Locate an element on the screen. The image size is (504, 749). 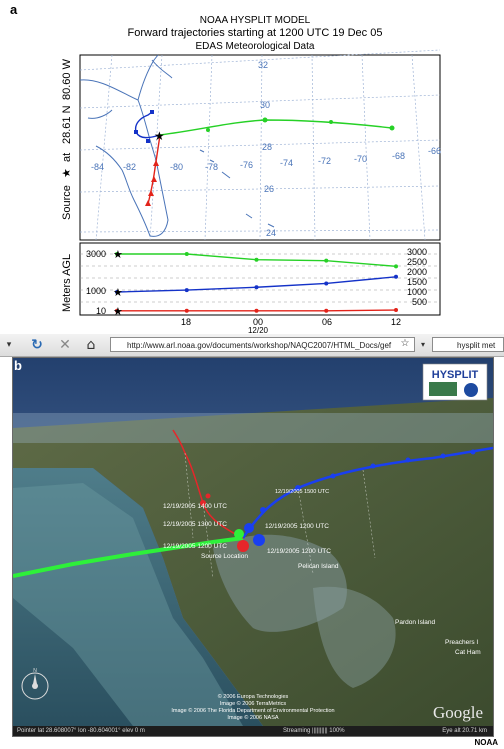
title-line-1: NOAA HYSPLIT MODEL is located at coordinates (255, 20).